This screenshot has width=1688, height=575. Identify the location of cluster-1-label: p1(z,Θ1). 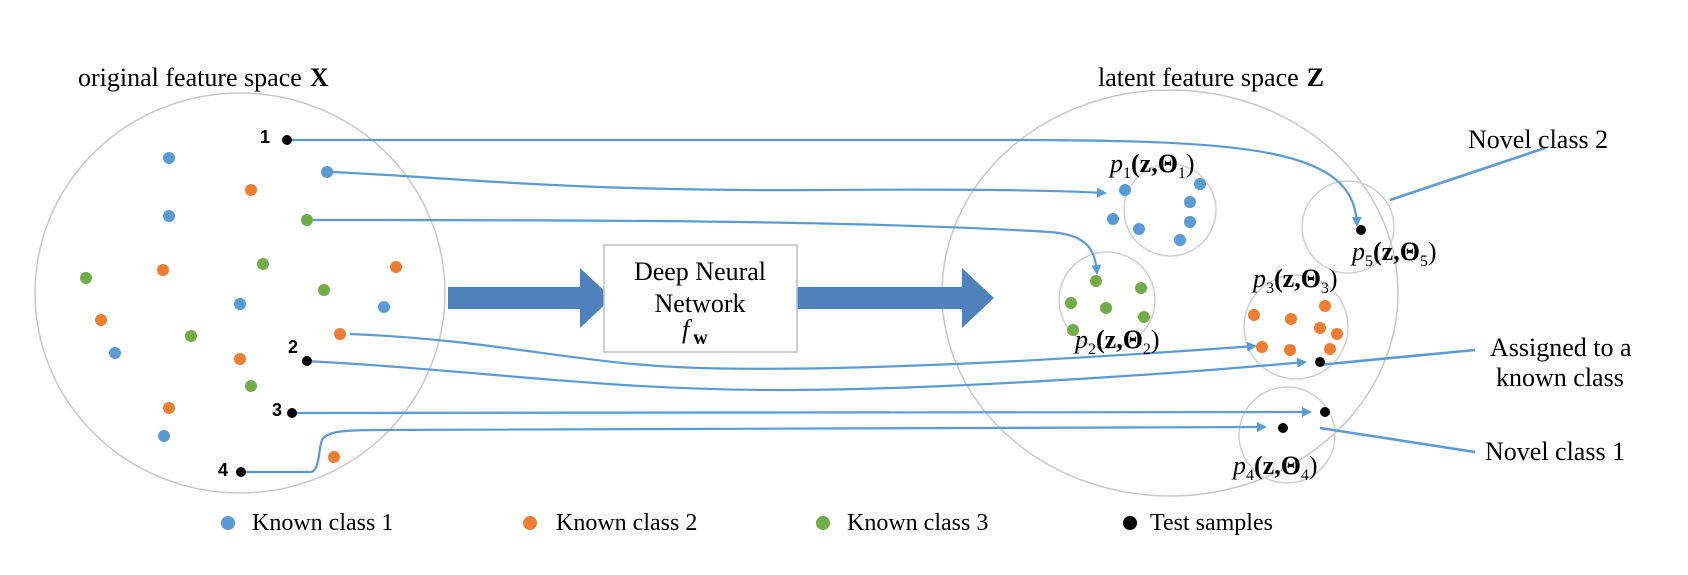
(1151, 165).